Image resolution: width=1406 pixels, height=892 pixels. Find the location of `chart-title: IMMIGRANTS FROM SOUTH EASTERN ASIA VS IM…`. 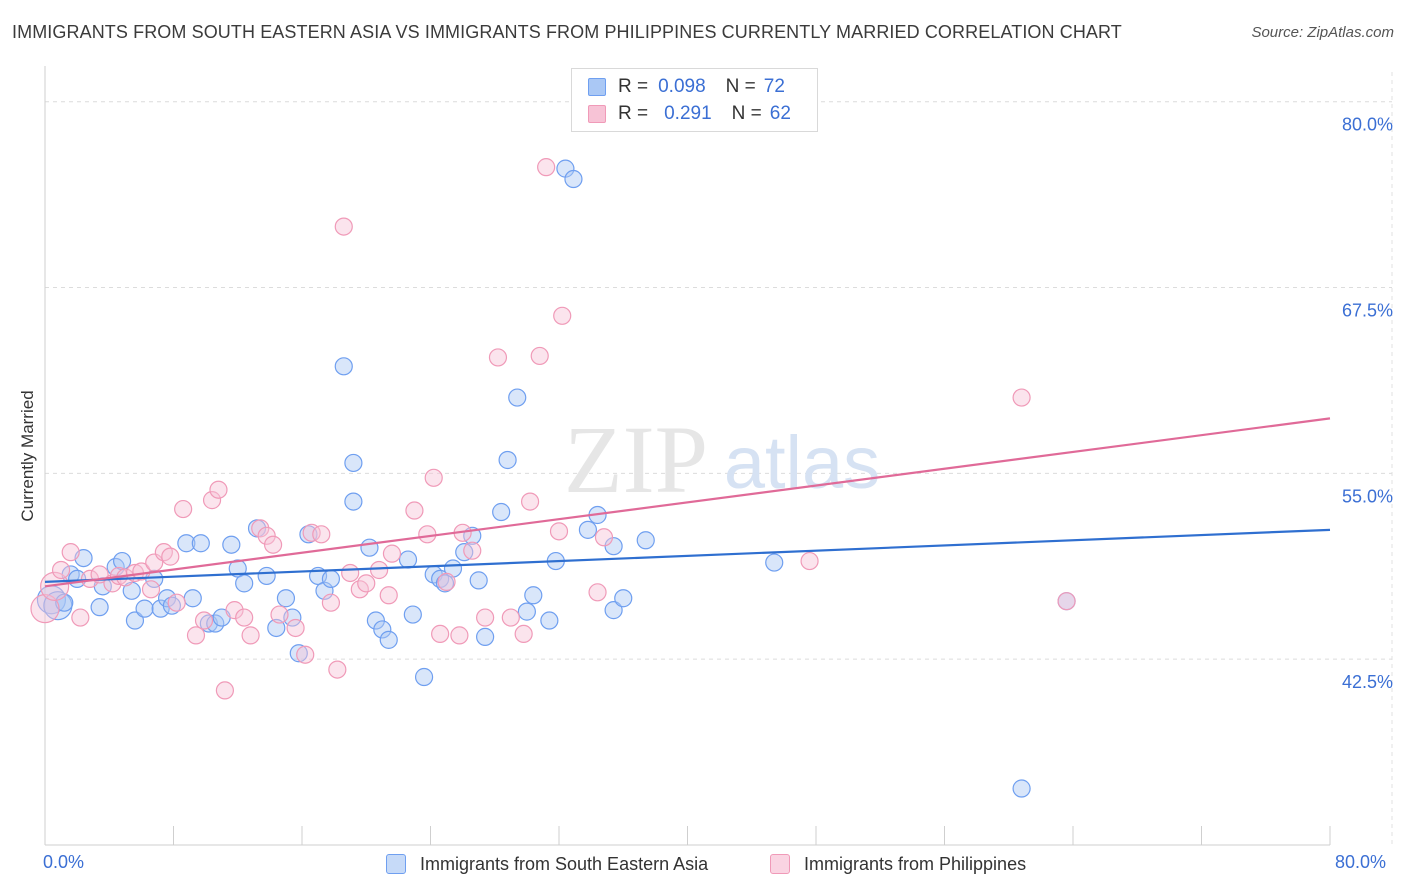

chart-title: IMMIGRANTS FROM SOUTH EASTERN ASIA VS IM… is located at coordinates (567, 32).